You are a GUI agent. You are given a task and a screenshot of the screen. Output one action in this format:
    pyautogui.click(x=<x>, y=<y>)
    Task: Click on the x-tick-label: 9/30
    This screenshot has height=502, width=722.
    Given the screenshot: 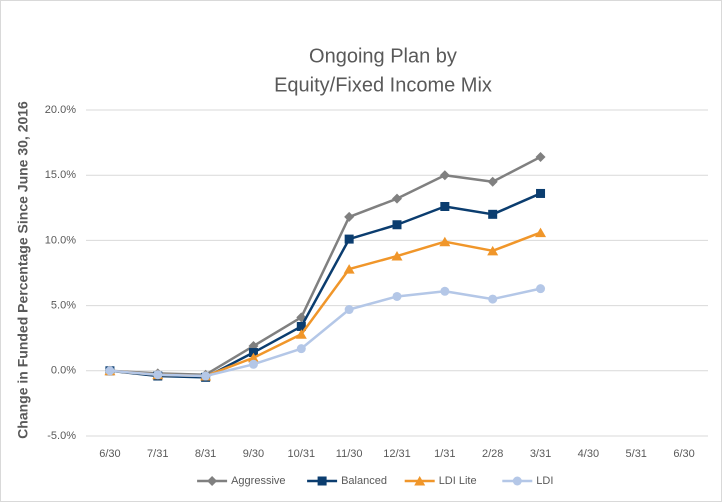 What is the action you would take?
    pyautogui.click(x=253, y=454)
    